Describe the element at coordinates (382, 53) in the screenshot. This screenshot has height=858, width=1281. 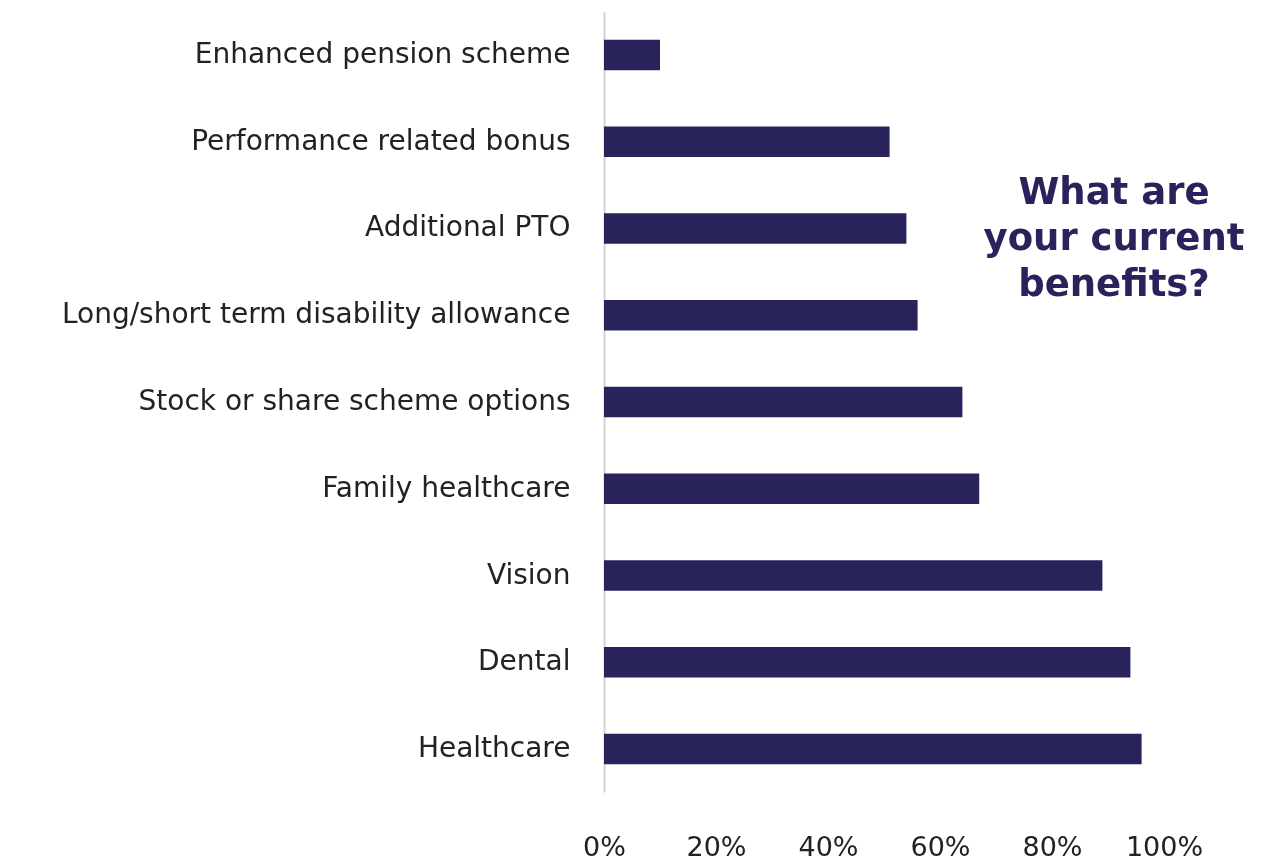
I see `y-tick-label: Enhanced pension scheme` at that location.